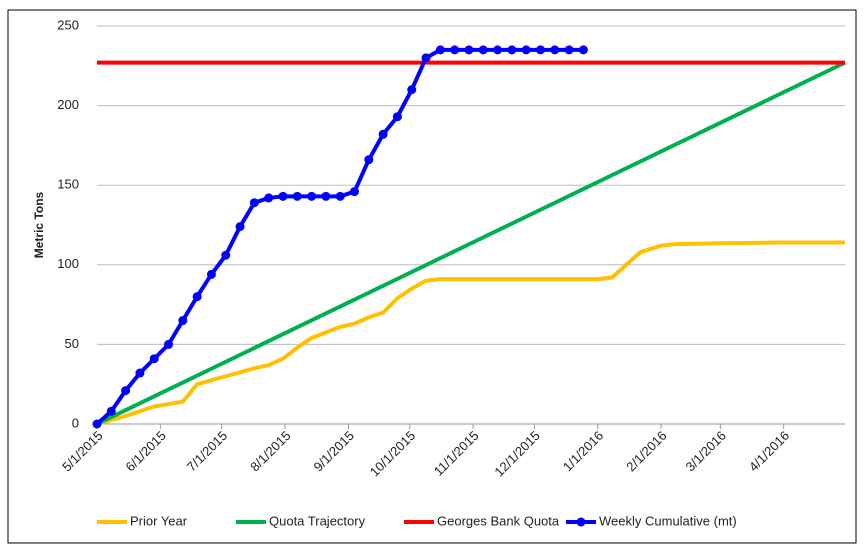  Describe the element at coordinates (39, 224) in the screenshot. I see `y-axis-label: Metric Tons` at that location.